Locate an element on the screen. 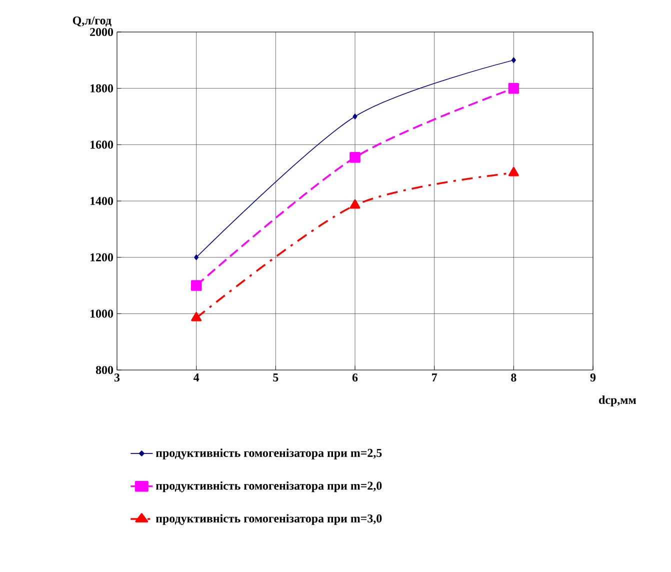  x-tick-label: 3 is located at coordinates (117, 378).